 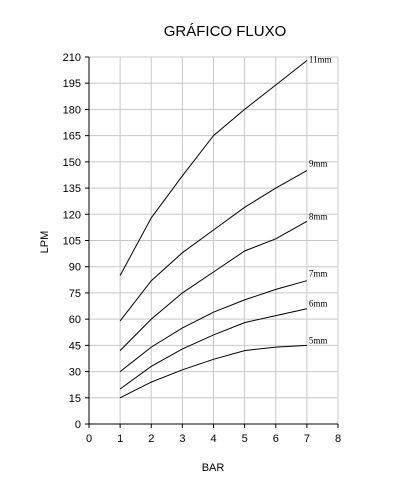 I want to click on chart-title: GRÁFICO FLUXO, so click(x=225, y=31).